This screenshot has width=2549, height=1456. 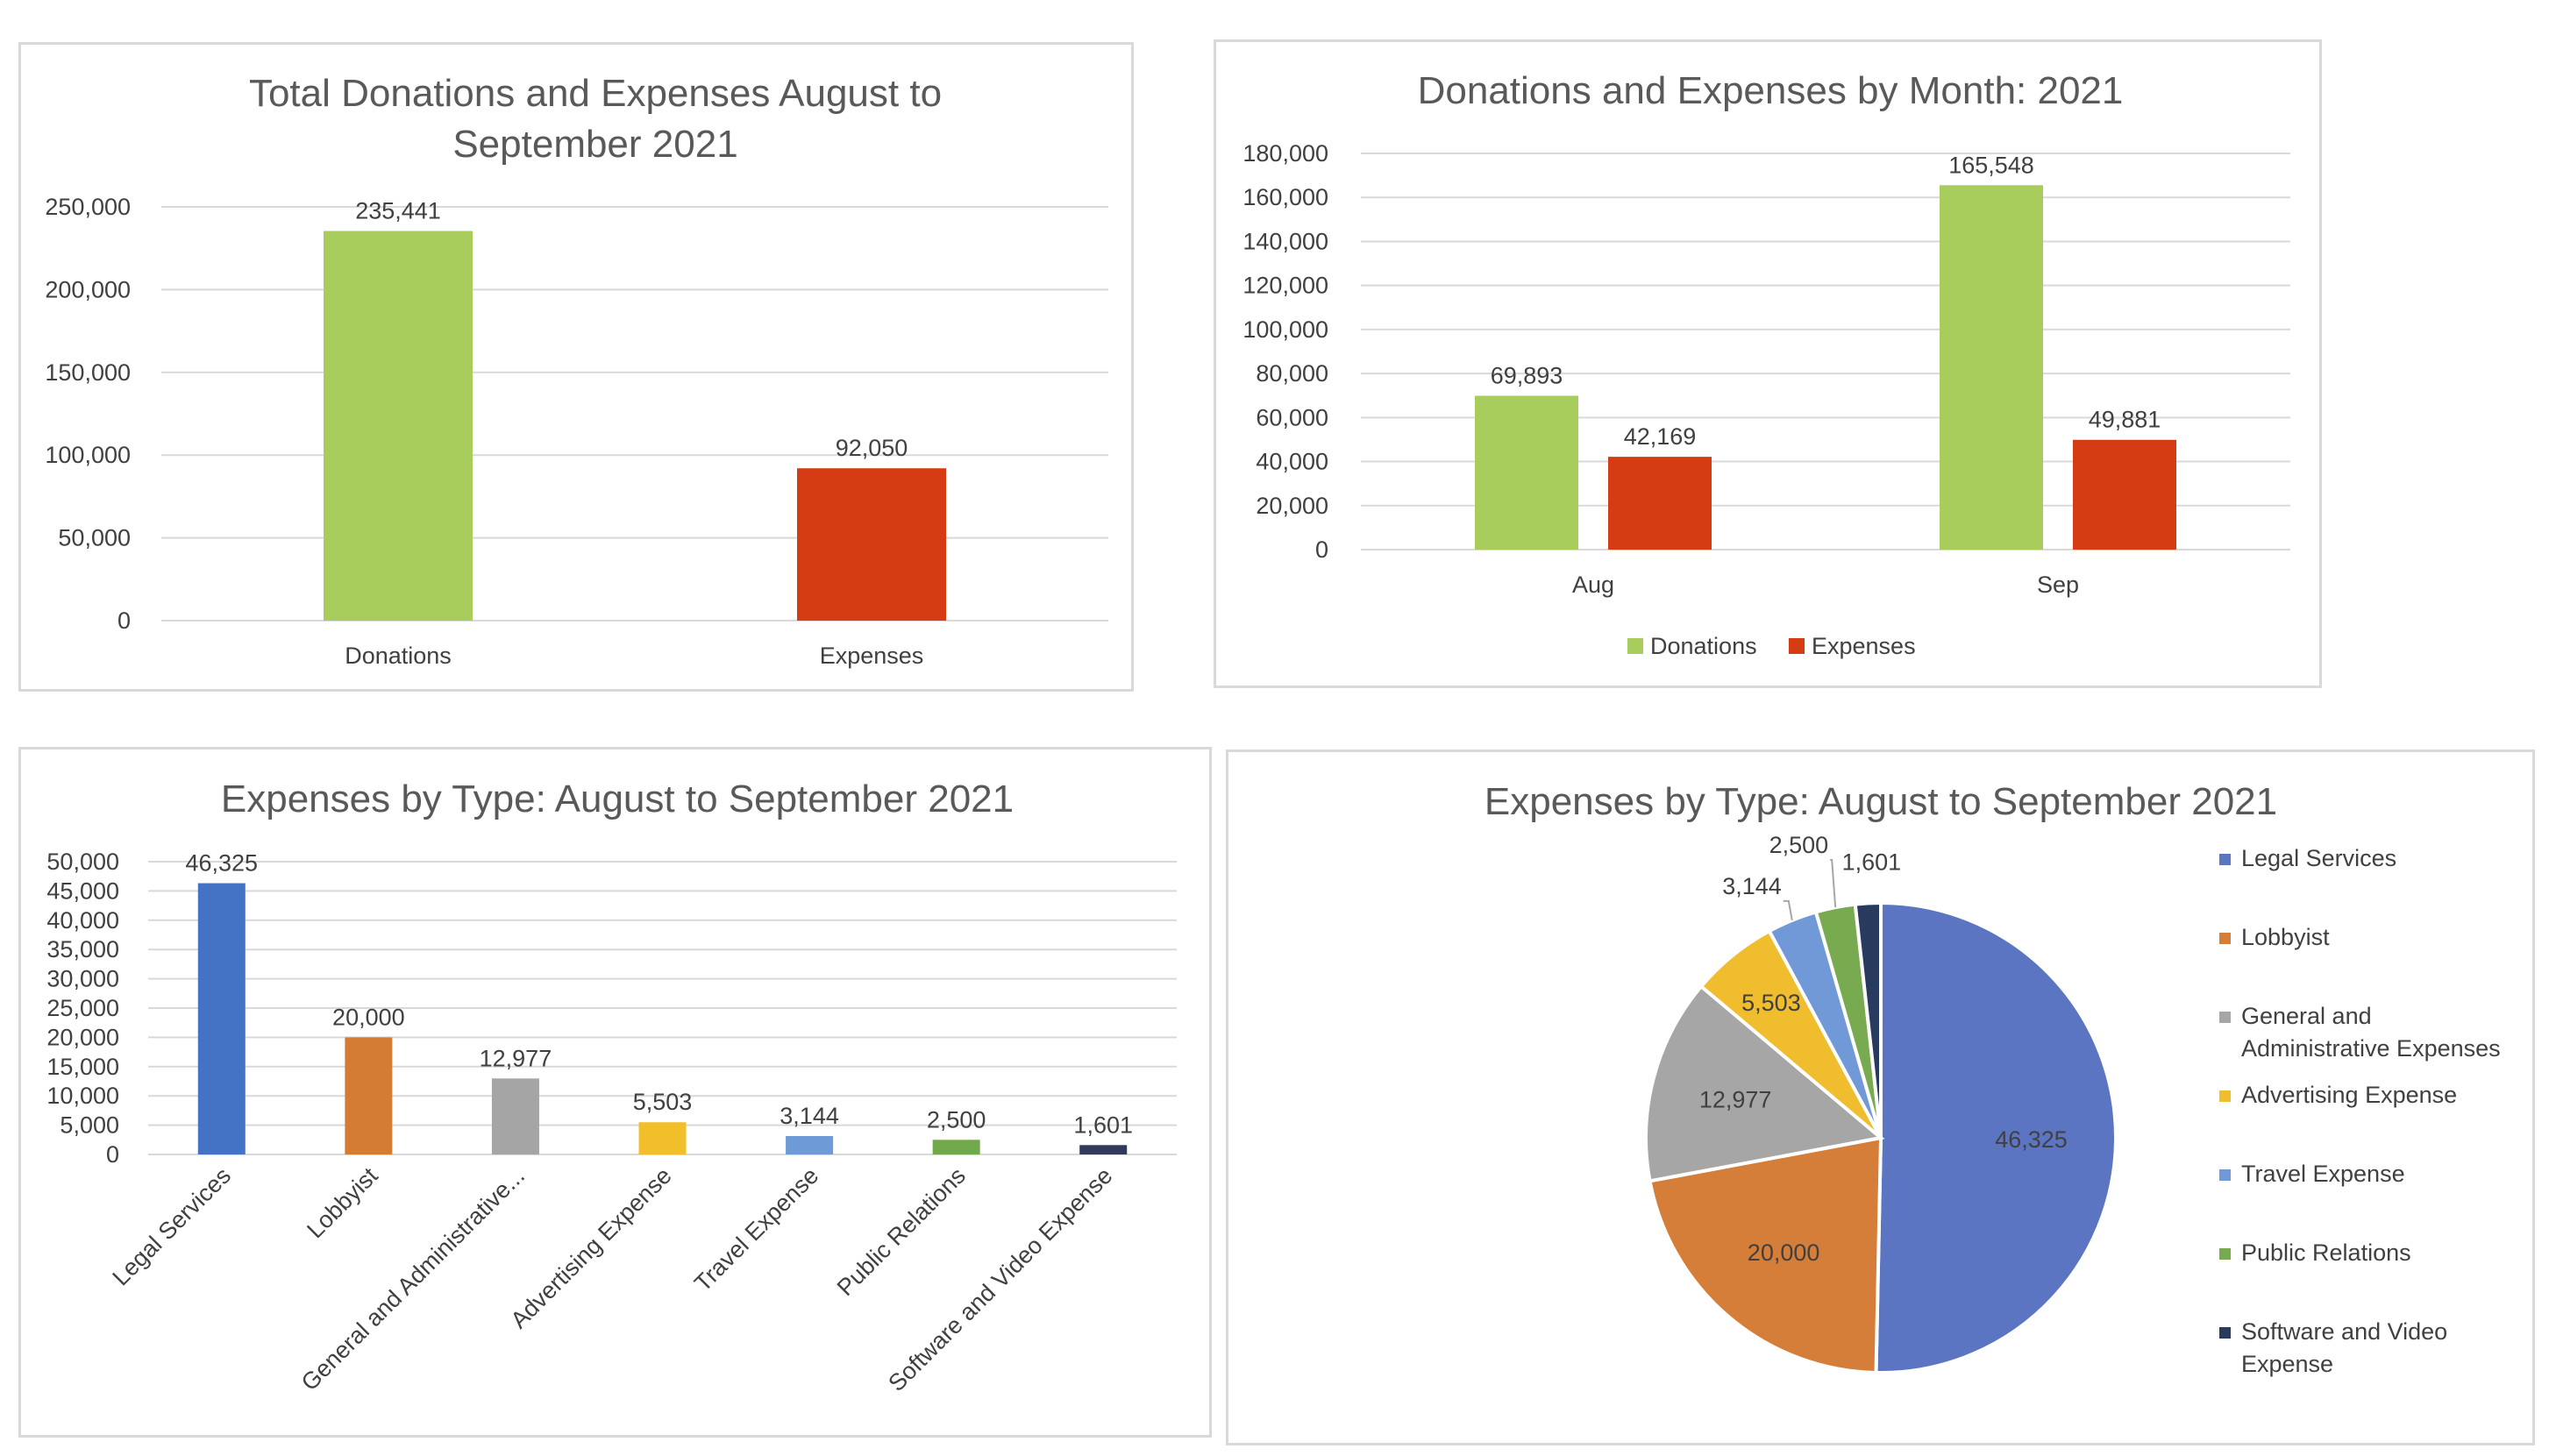 What do you see at coordinates (591, 1247) in the screenshot?
I see `x-category-label: Advertising Expense` at bounding box center [591, 1247].